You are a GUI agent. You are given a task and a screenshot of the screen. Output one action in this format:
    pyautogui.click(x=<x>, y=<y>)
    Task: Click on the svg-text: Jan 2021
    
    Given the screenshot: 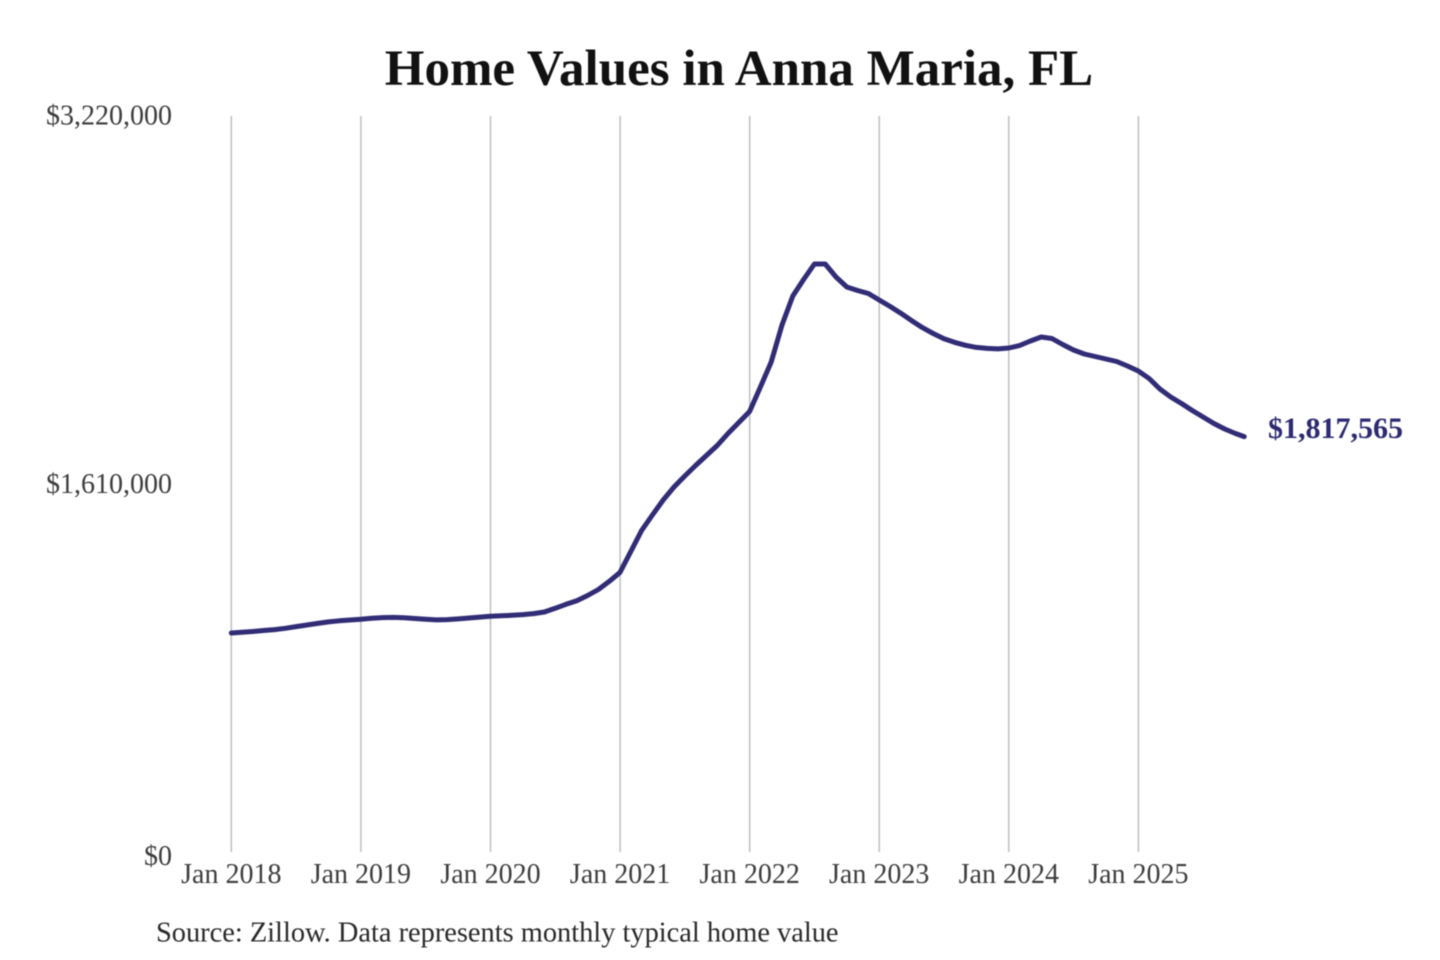 What is the action you would take?
    pyautogui.click(x=620, y=874)
    